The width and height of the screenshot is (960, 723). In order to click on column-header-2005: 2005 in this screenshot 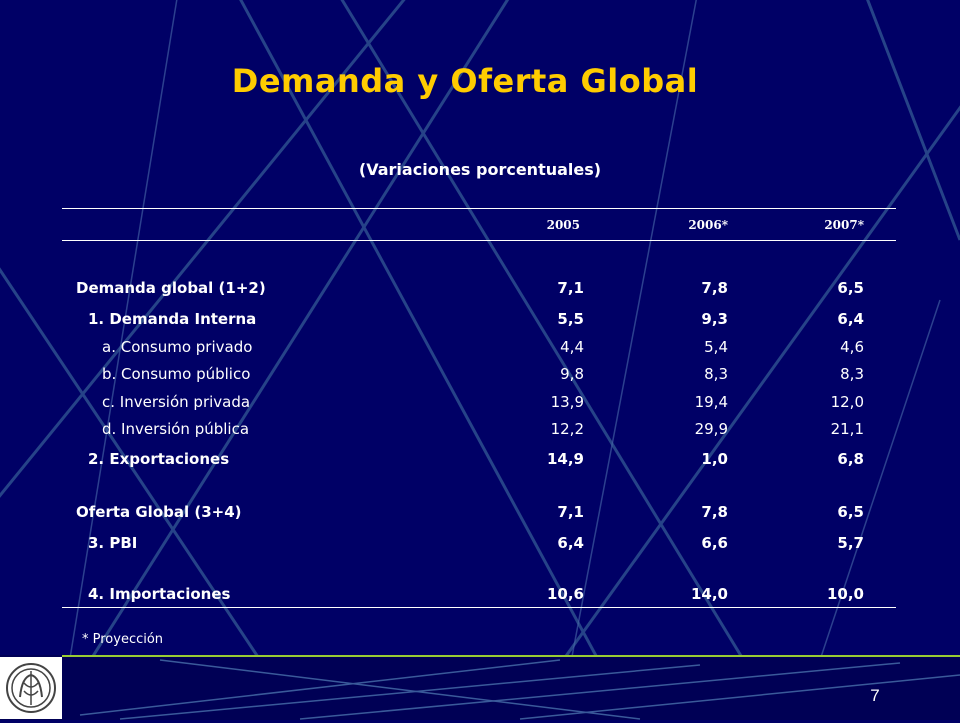, I will do `click(563, 225)`.